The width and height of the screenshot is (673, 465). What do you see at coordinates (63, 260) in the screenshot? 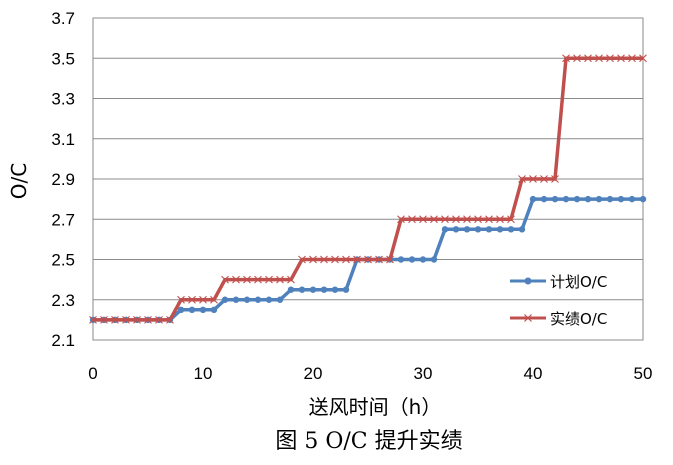
I see `y-tick-label: 2.5` at bounding box center [63, 260].